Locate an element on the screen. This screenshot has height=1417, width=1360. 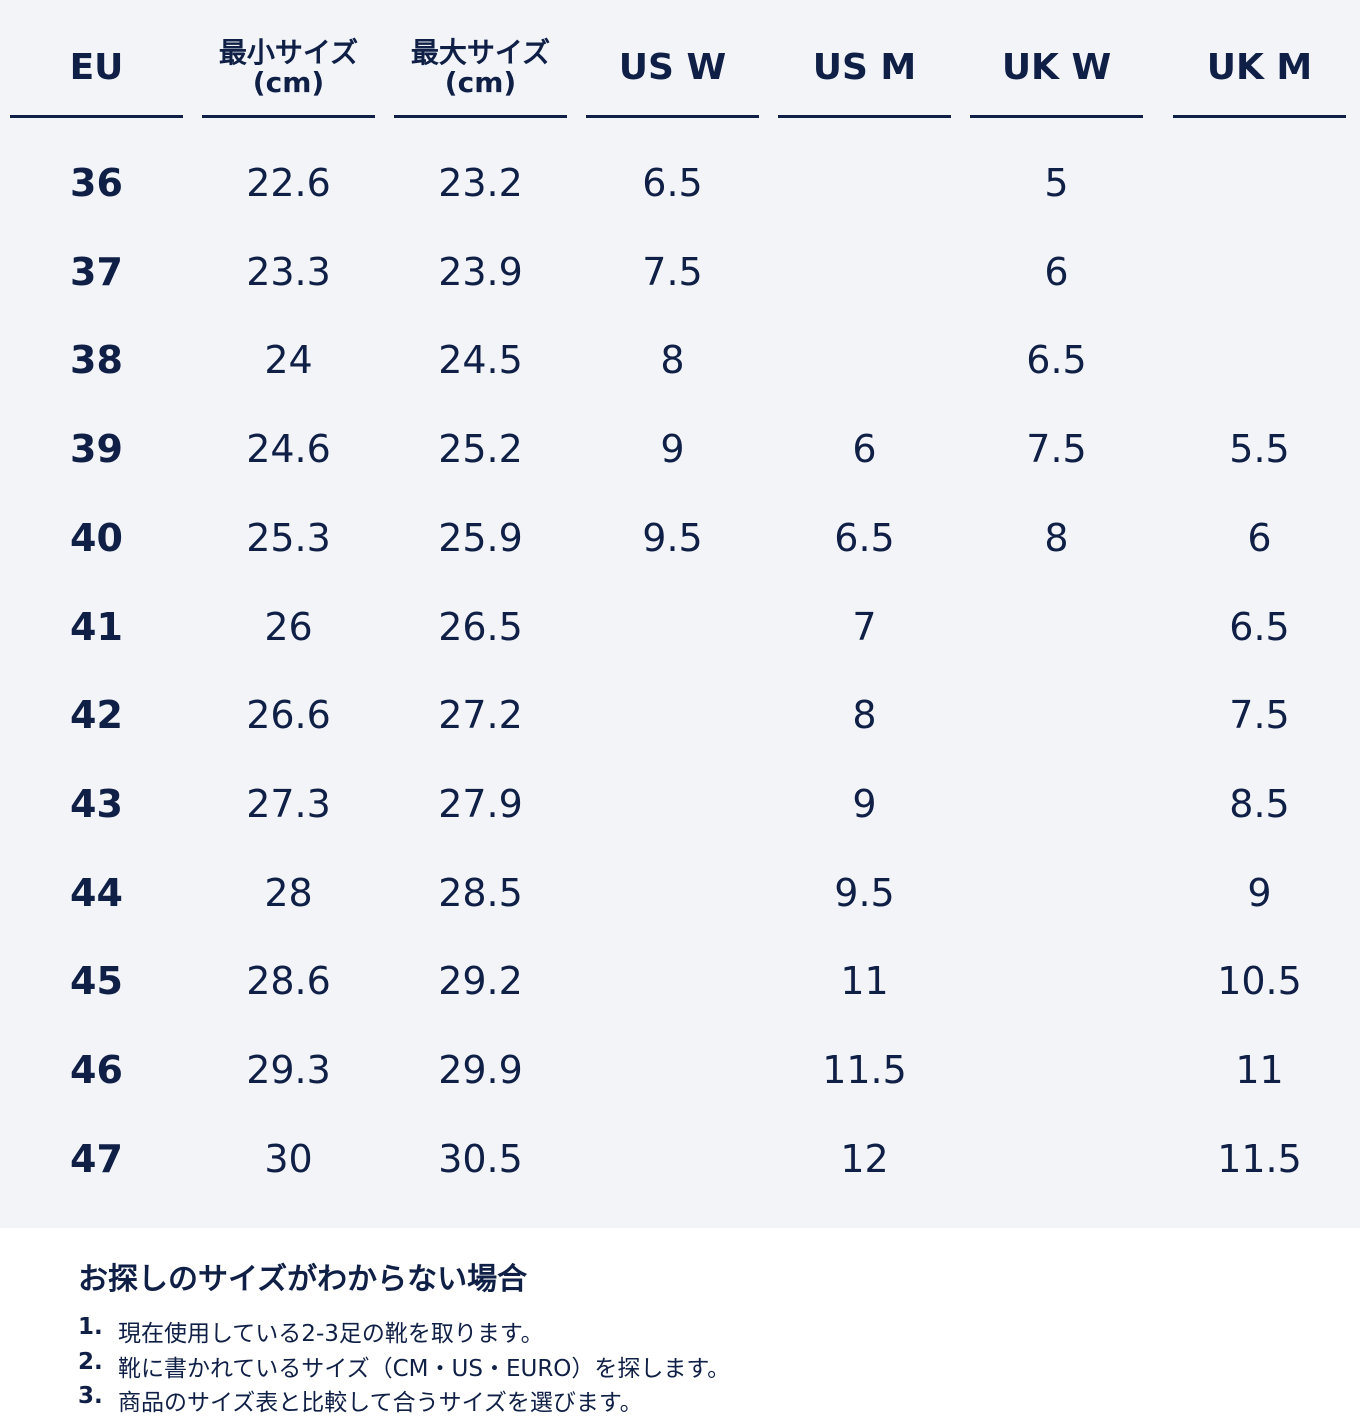
size-cell: 27.2 is located at coordinates (480, 715).